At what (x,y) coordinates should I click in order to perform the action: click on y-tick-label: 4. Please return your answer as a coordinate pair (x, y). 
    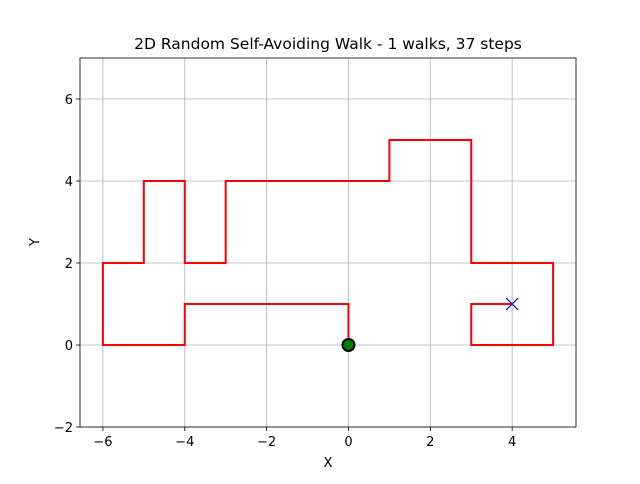
    Looking at the image, I should click on (69, 182).